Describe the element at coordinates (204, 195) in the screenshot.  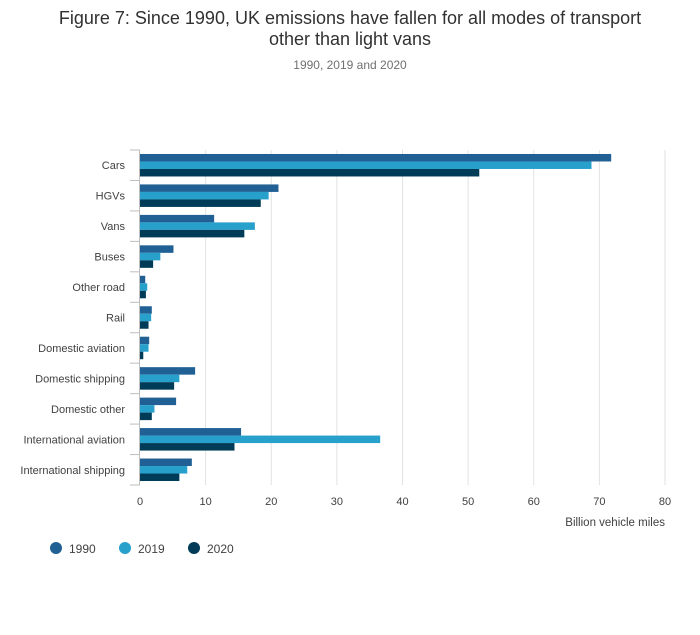
I see `bar-hgvs-2019` at that location.